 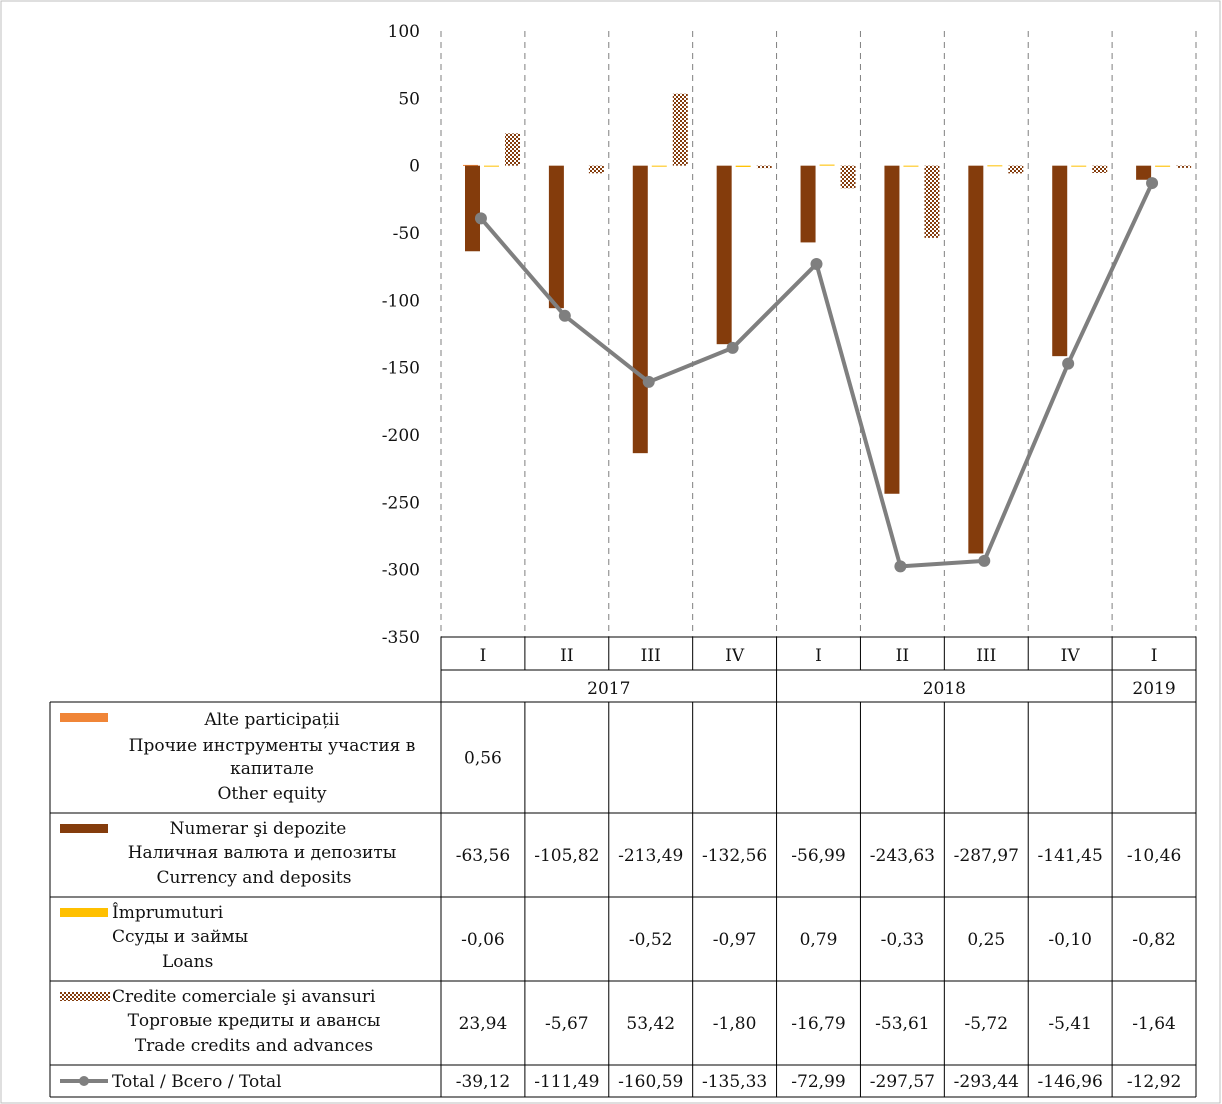 I want to click on data-label: -293,44, so click(x=986, y=1082).